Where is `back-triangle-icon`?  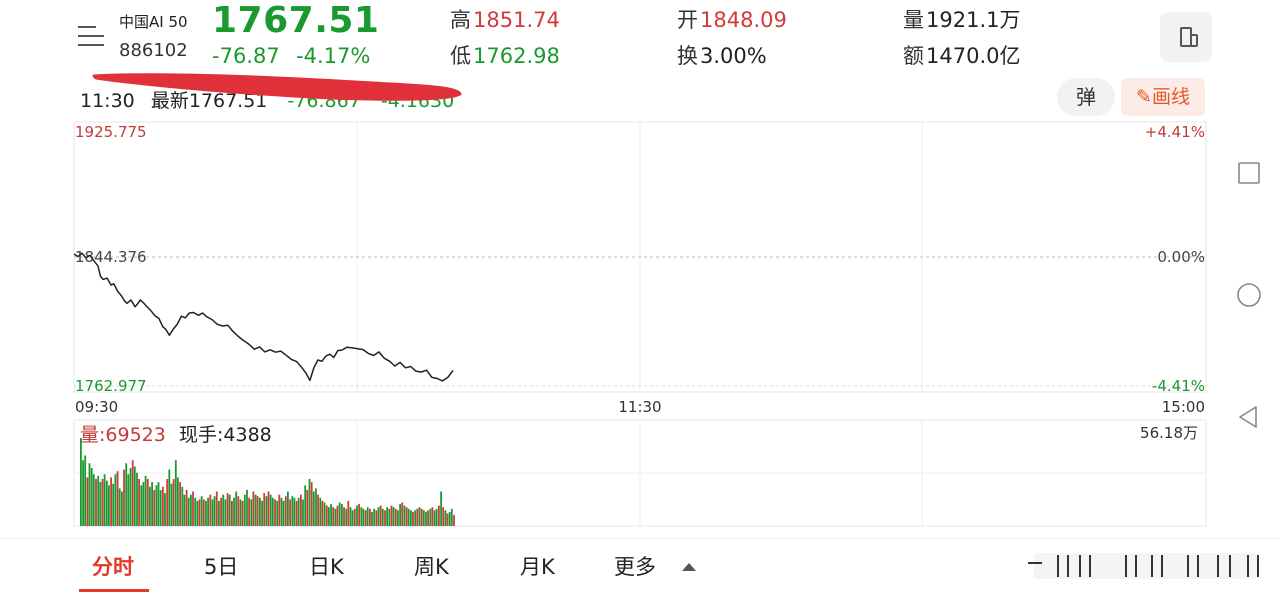 back-triangle-icon is located at coordinates (1249, 417).